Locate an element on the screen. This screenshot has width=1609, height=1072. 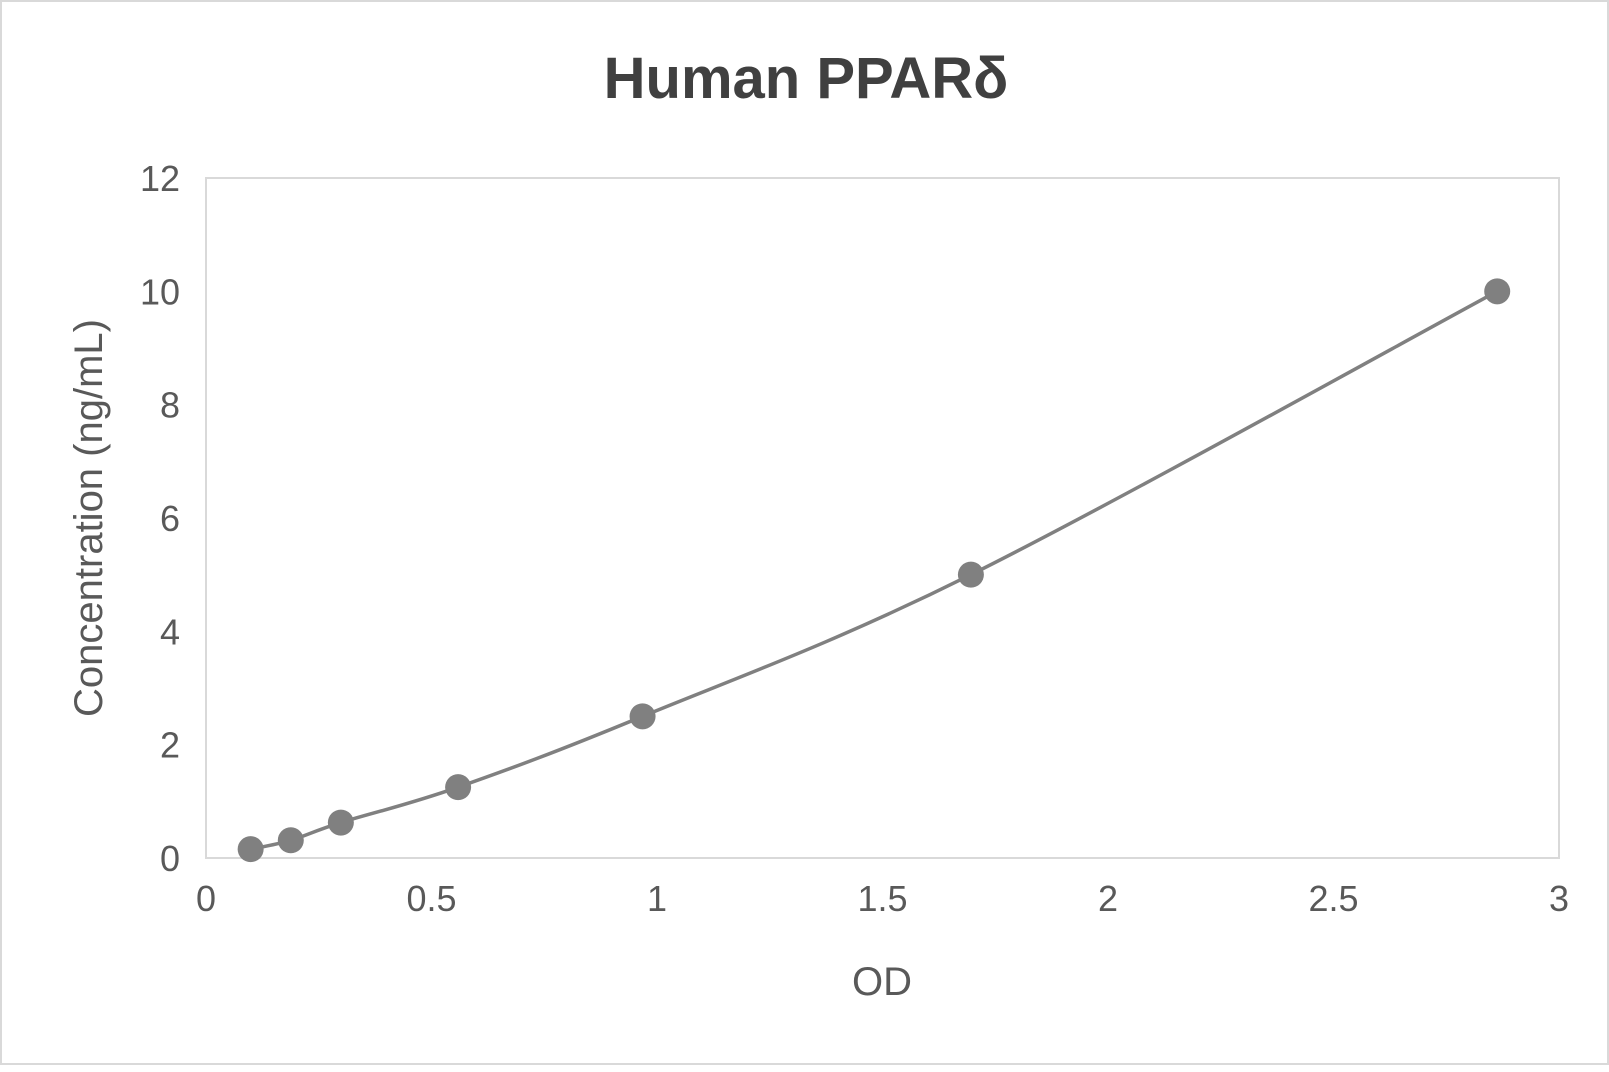
x-tick-label: 1.5 is located at coordinates (882, 898).